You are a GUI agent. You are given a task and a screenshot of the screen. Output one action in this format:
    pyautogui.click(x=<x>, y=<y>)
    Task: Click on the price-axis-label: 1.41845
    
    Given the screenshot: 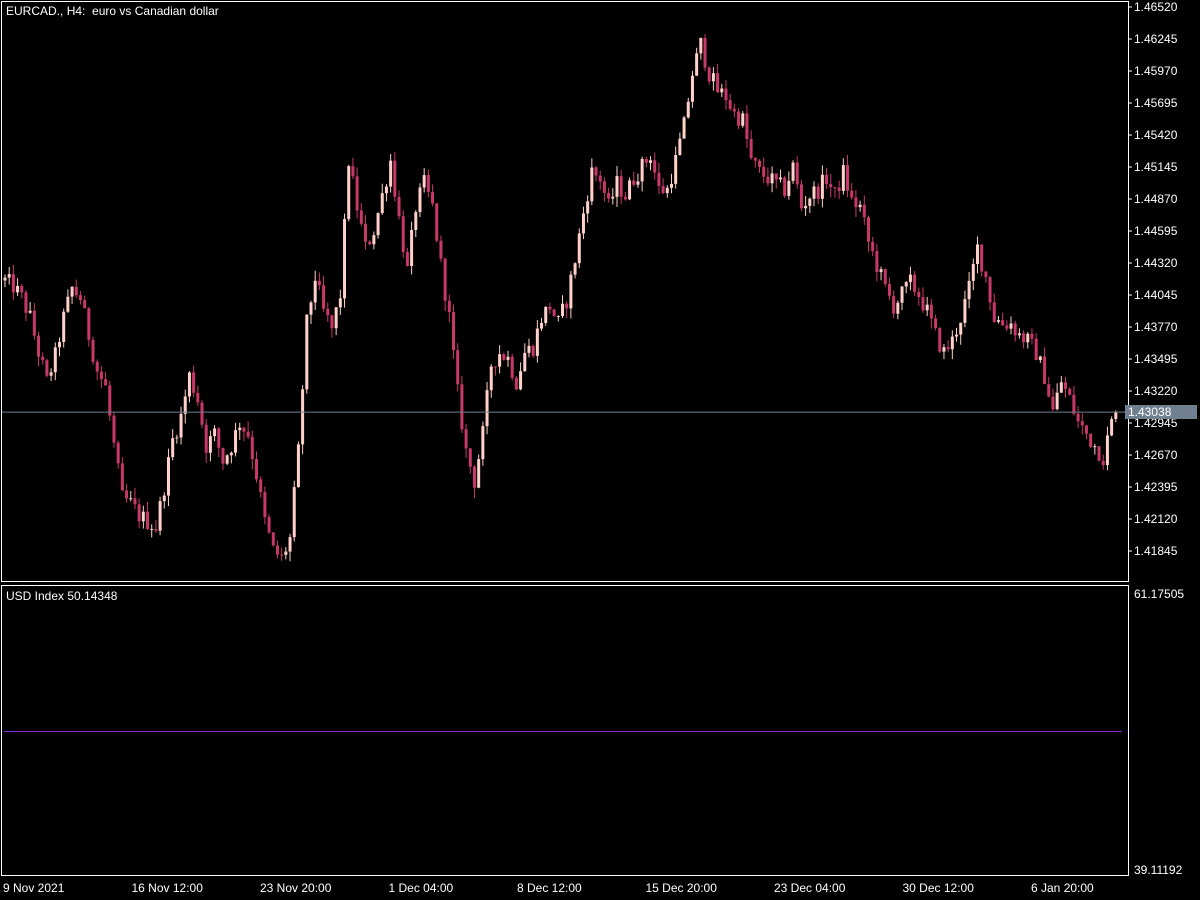 What is the action you would take?
    pyautogui.click(x=1156, y=551)
    